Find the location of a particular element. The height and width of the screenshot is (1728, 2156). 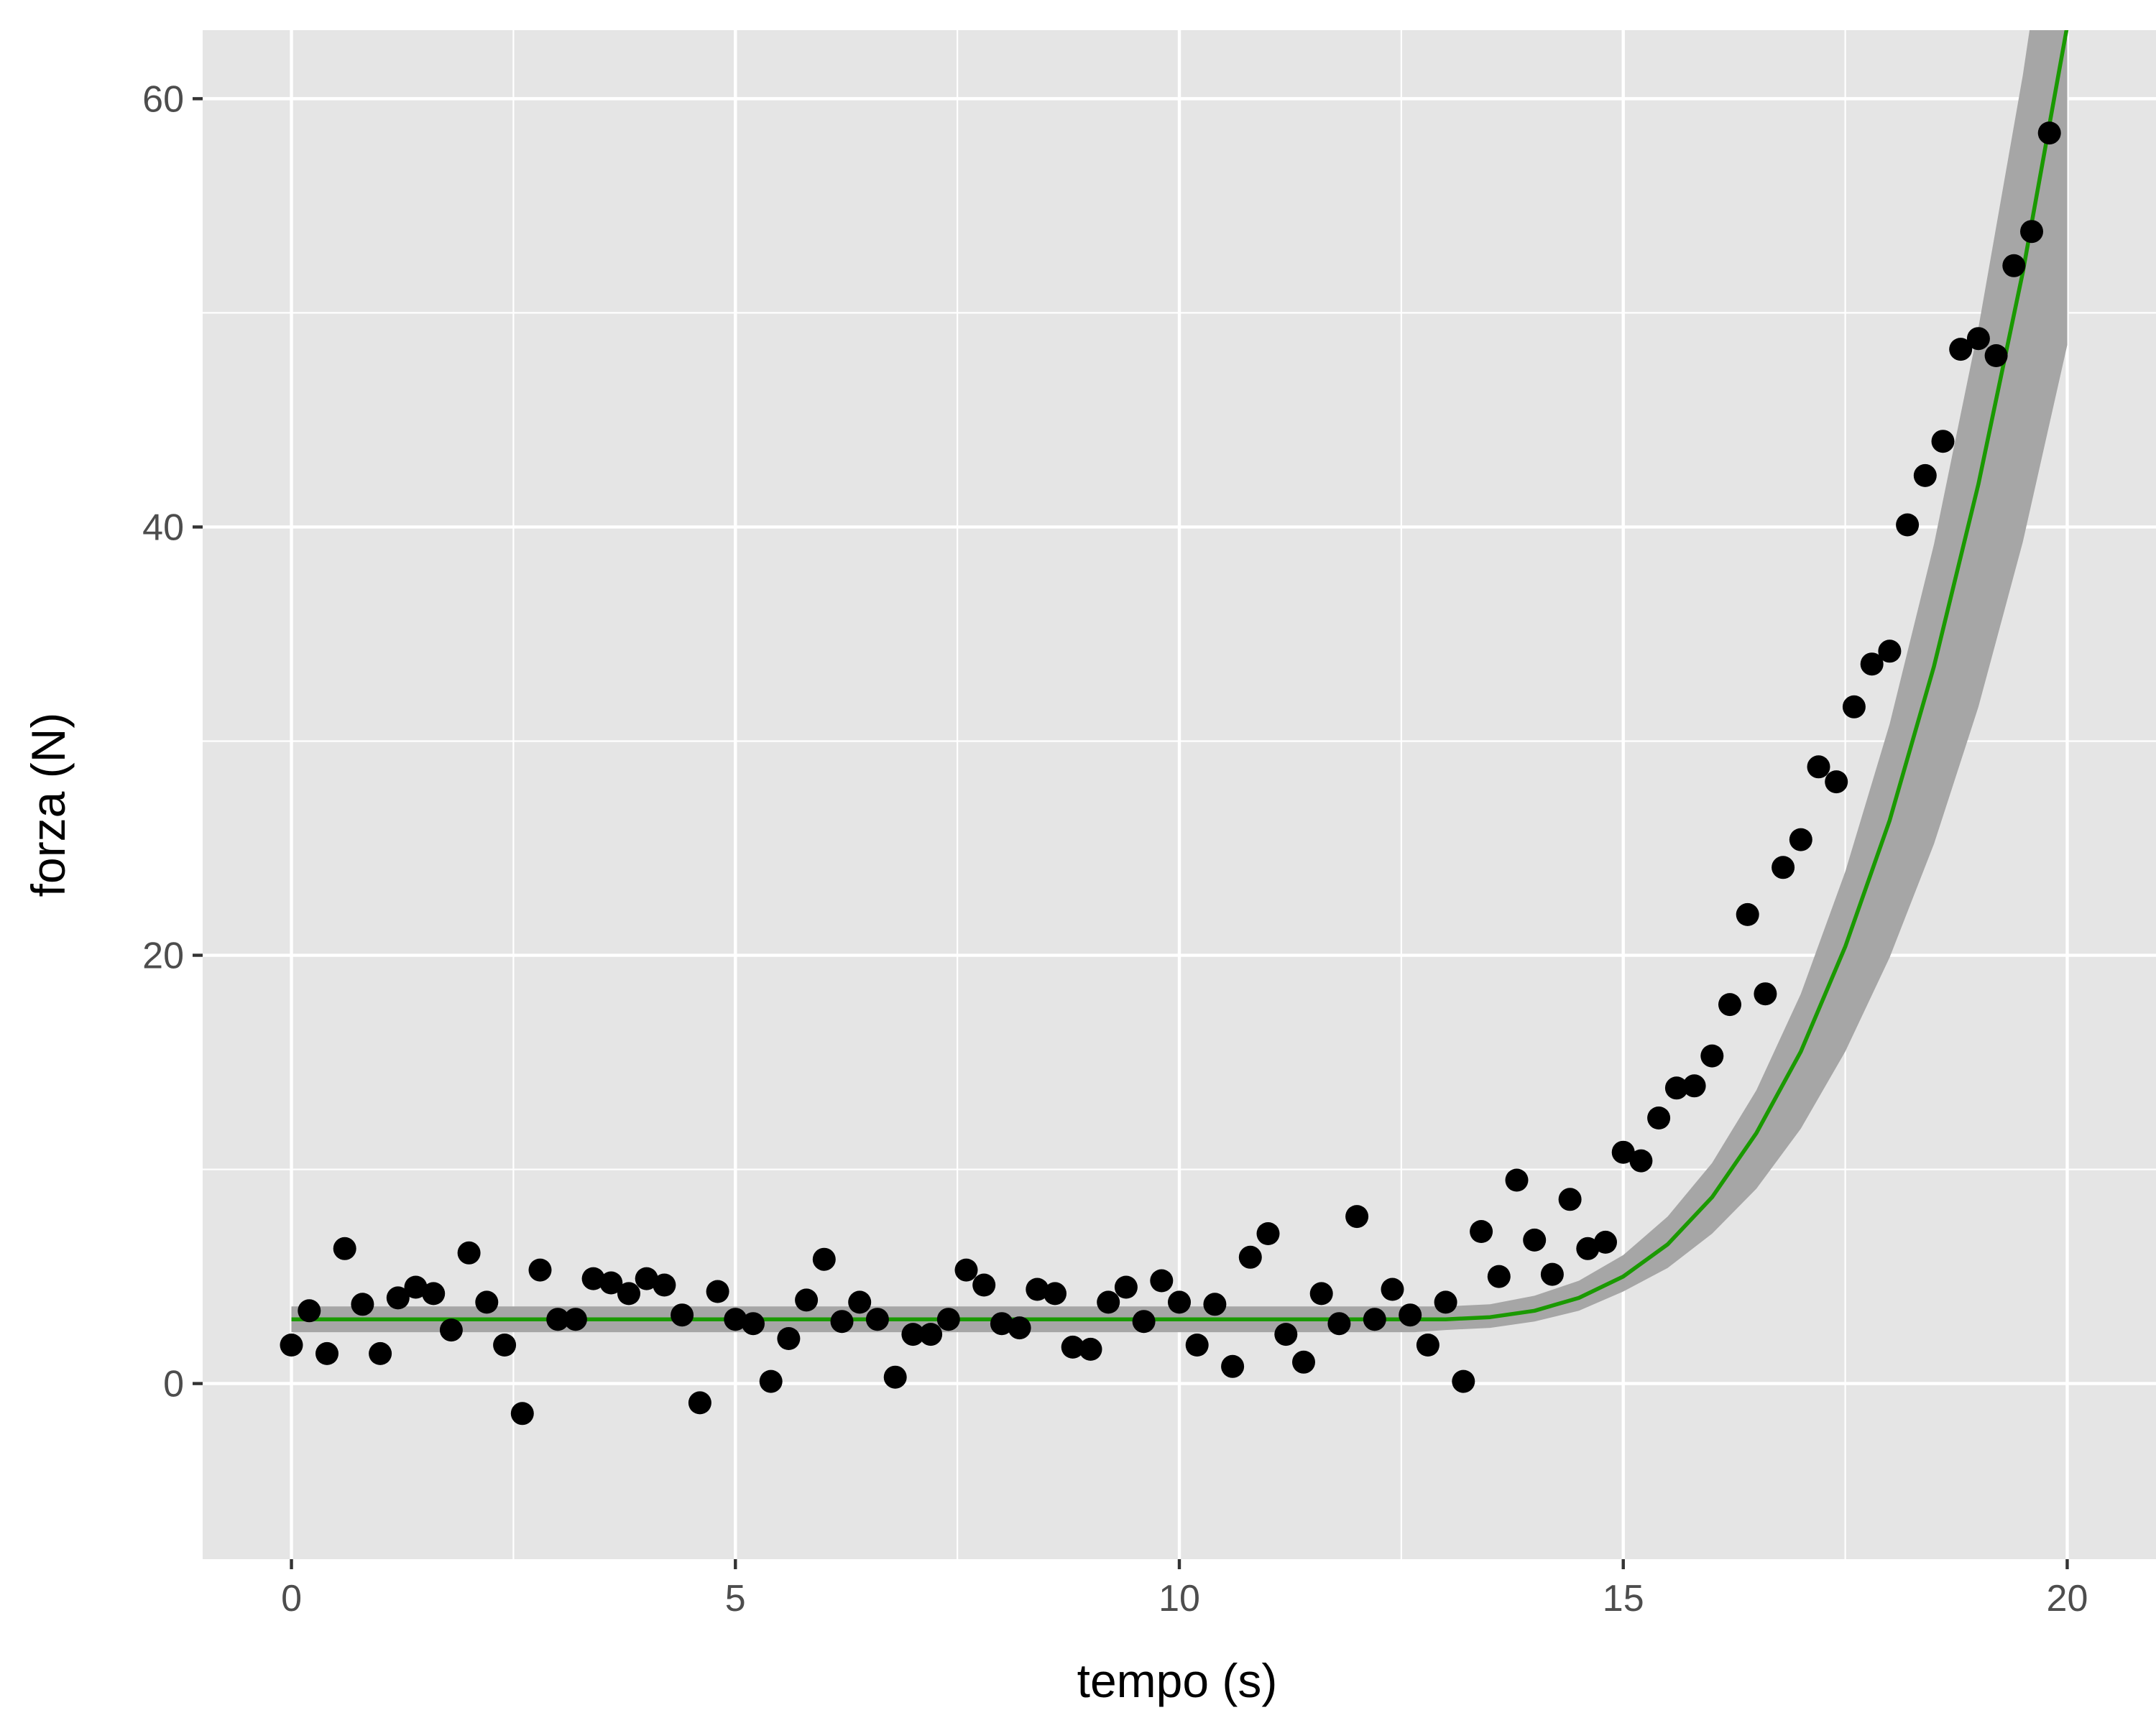

y-axis-title: forza (N) is located at coordinates (48, 805).